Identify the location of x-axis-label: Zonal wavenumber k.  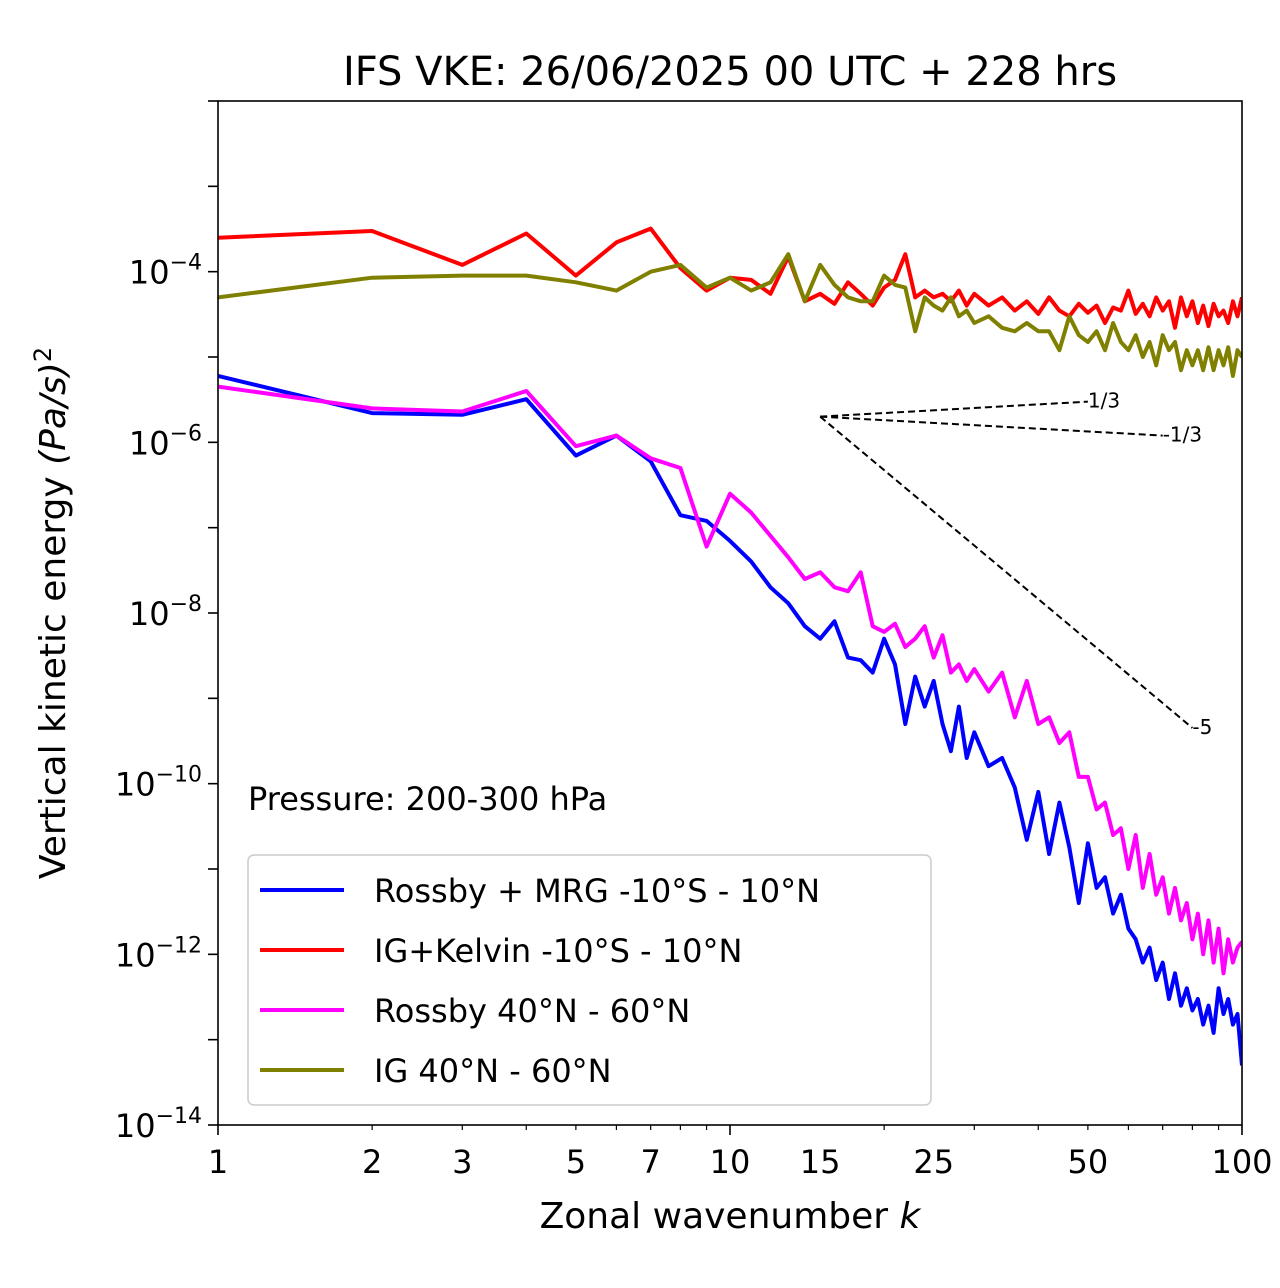
(731, 1216).